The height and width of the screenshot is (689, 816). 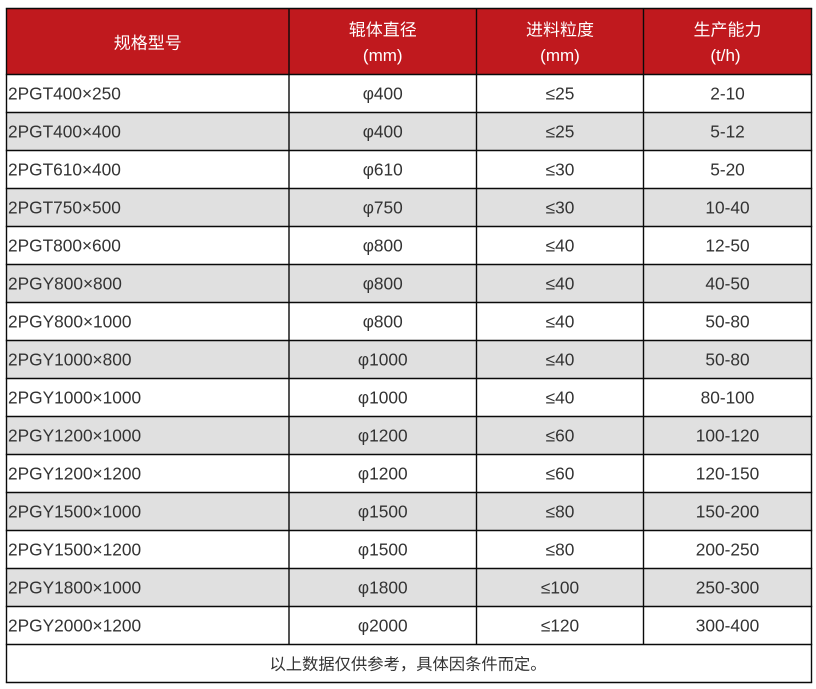 What do you see at coordinates (74, 550) in the screenshot?
I see `svg-text: 2PGY1500×1200` at bounding box center [74, 550].